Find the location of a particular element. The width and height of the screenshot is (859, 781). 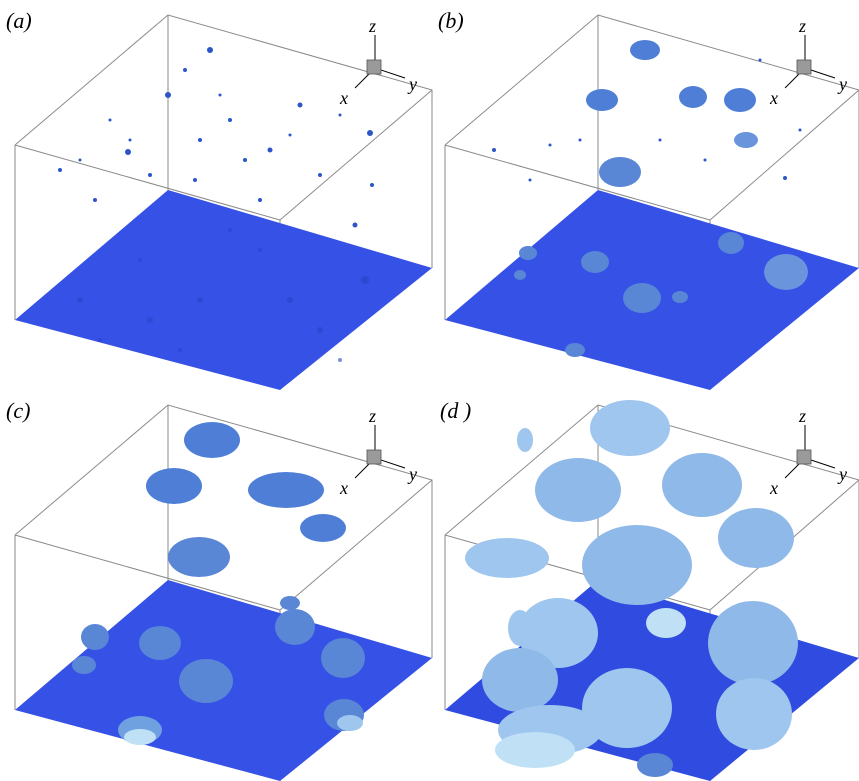

panel-label: (c) is located at coordinates (18, 410).